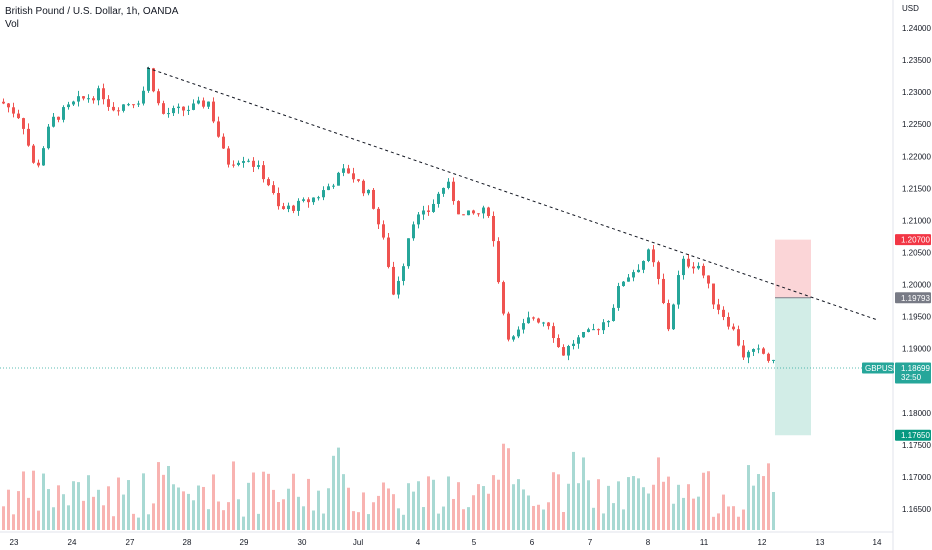 The width and height of the screenshot is (932, 550). I want to click on last-price-value: 1.18699, so click(915, 368).